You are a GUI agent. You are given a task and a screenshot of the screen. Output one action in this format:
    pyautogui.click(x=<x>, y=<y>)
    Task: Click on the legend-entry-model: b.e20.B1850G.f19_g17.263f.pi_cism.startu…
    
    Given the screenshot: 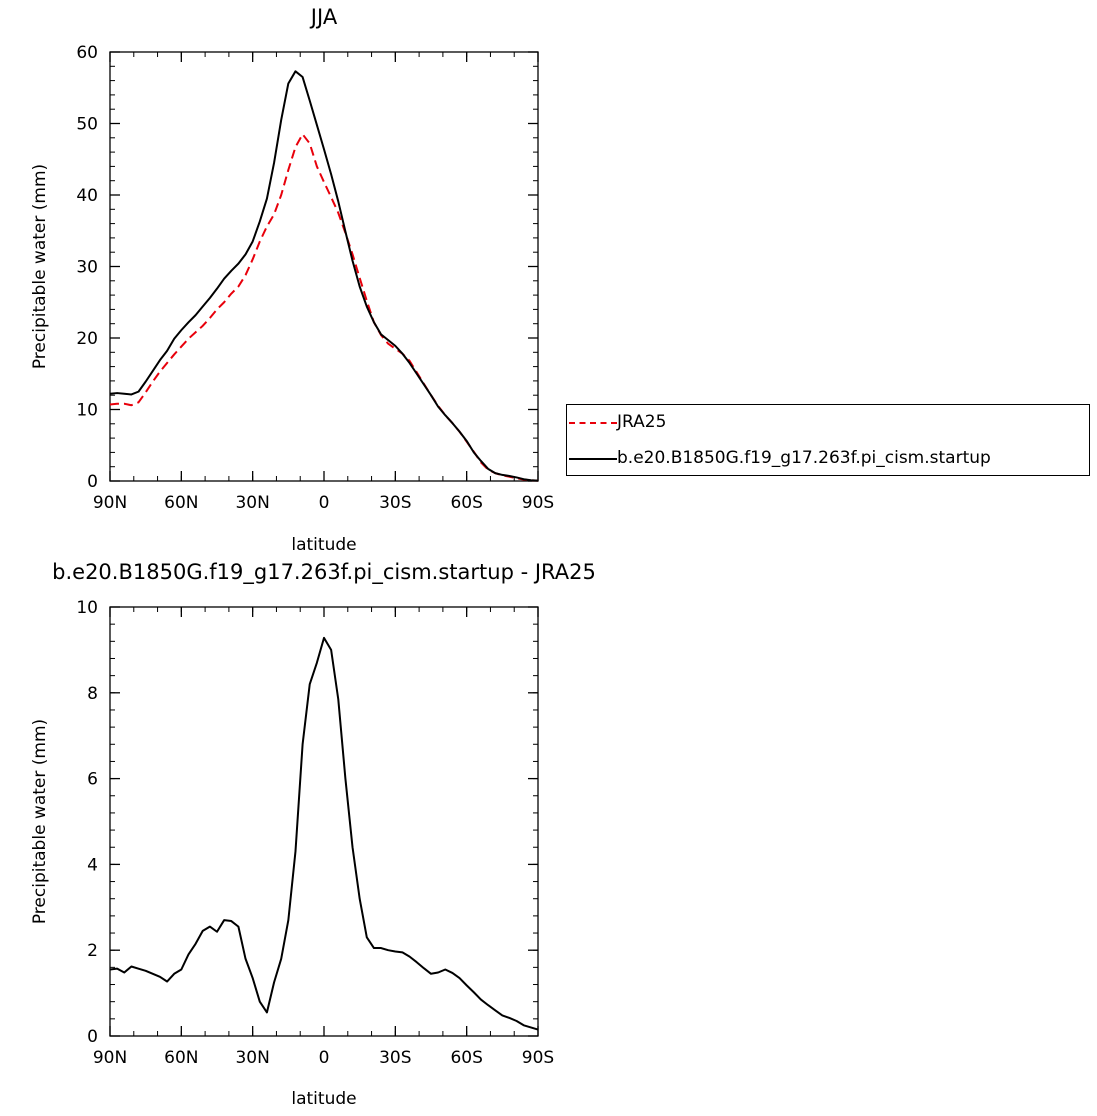 What is the action you would take?
    pyautogui.click(x=828, y=459)
    